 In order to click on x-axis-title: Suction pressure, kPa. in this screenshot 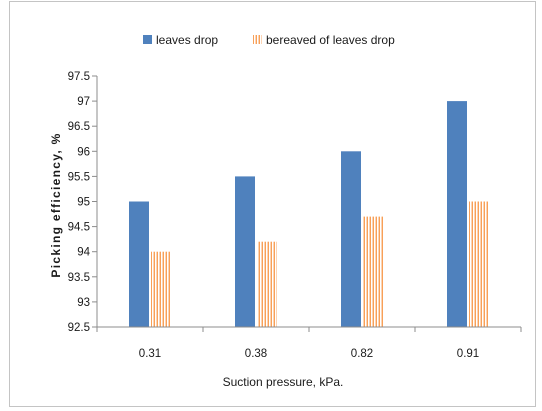, I will do `click(283, 382)`.